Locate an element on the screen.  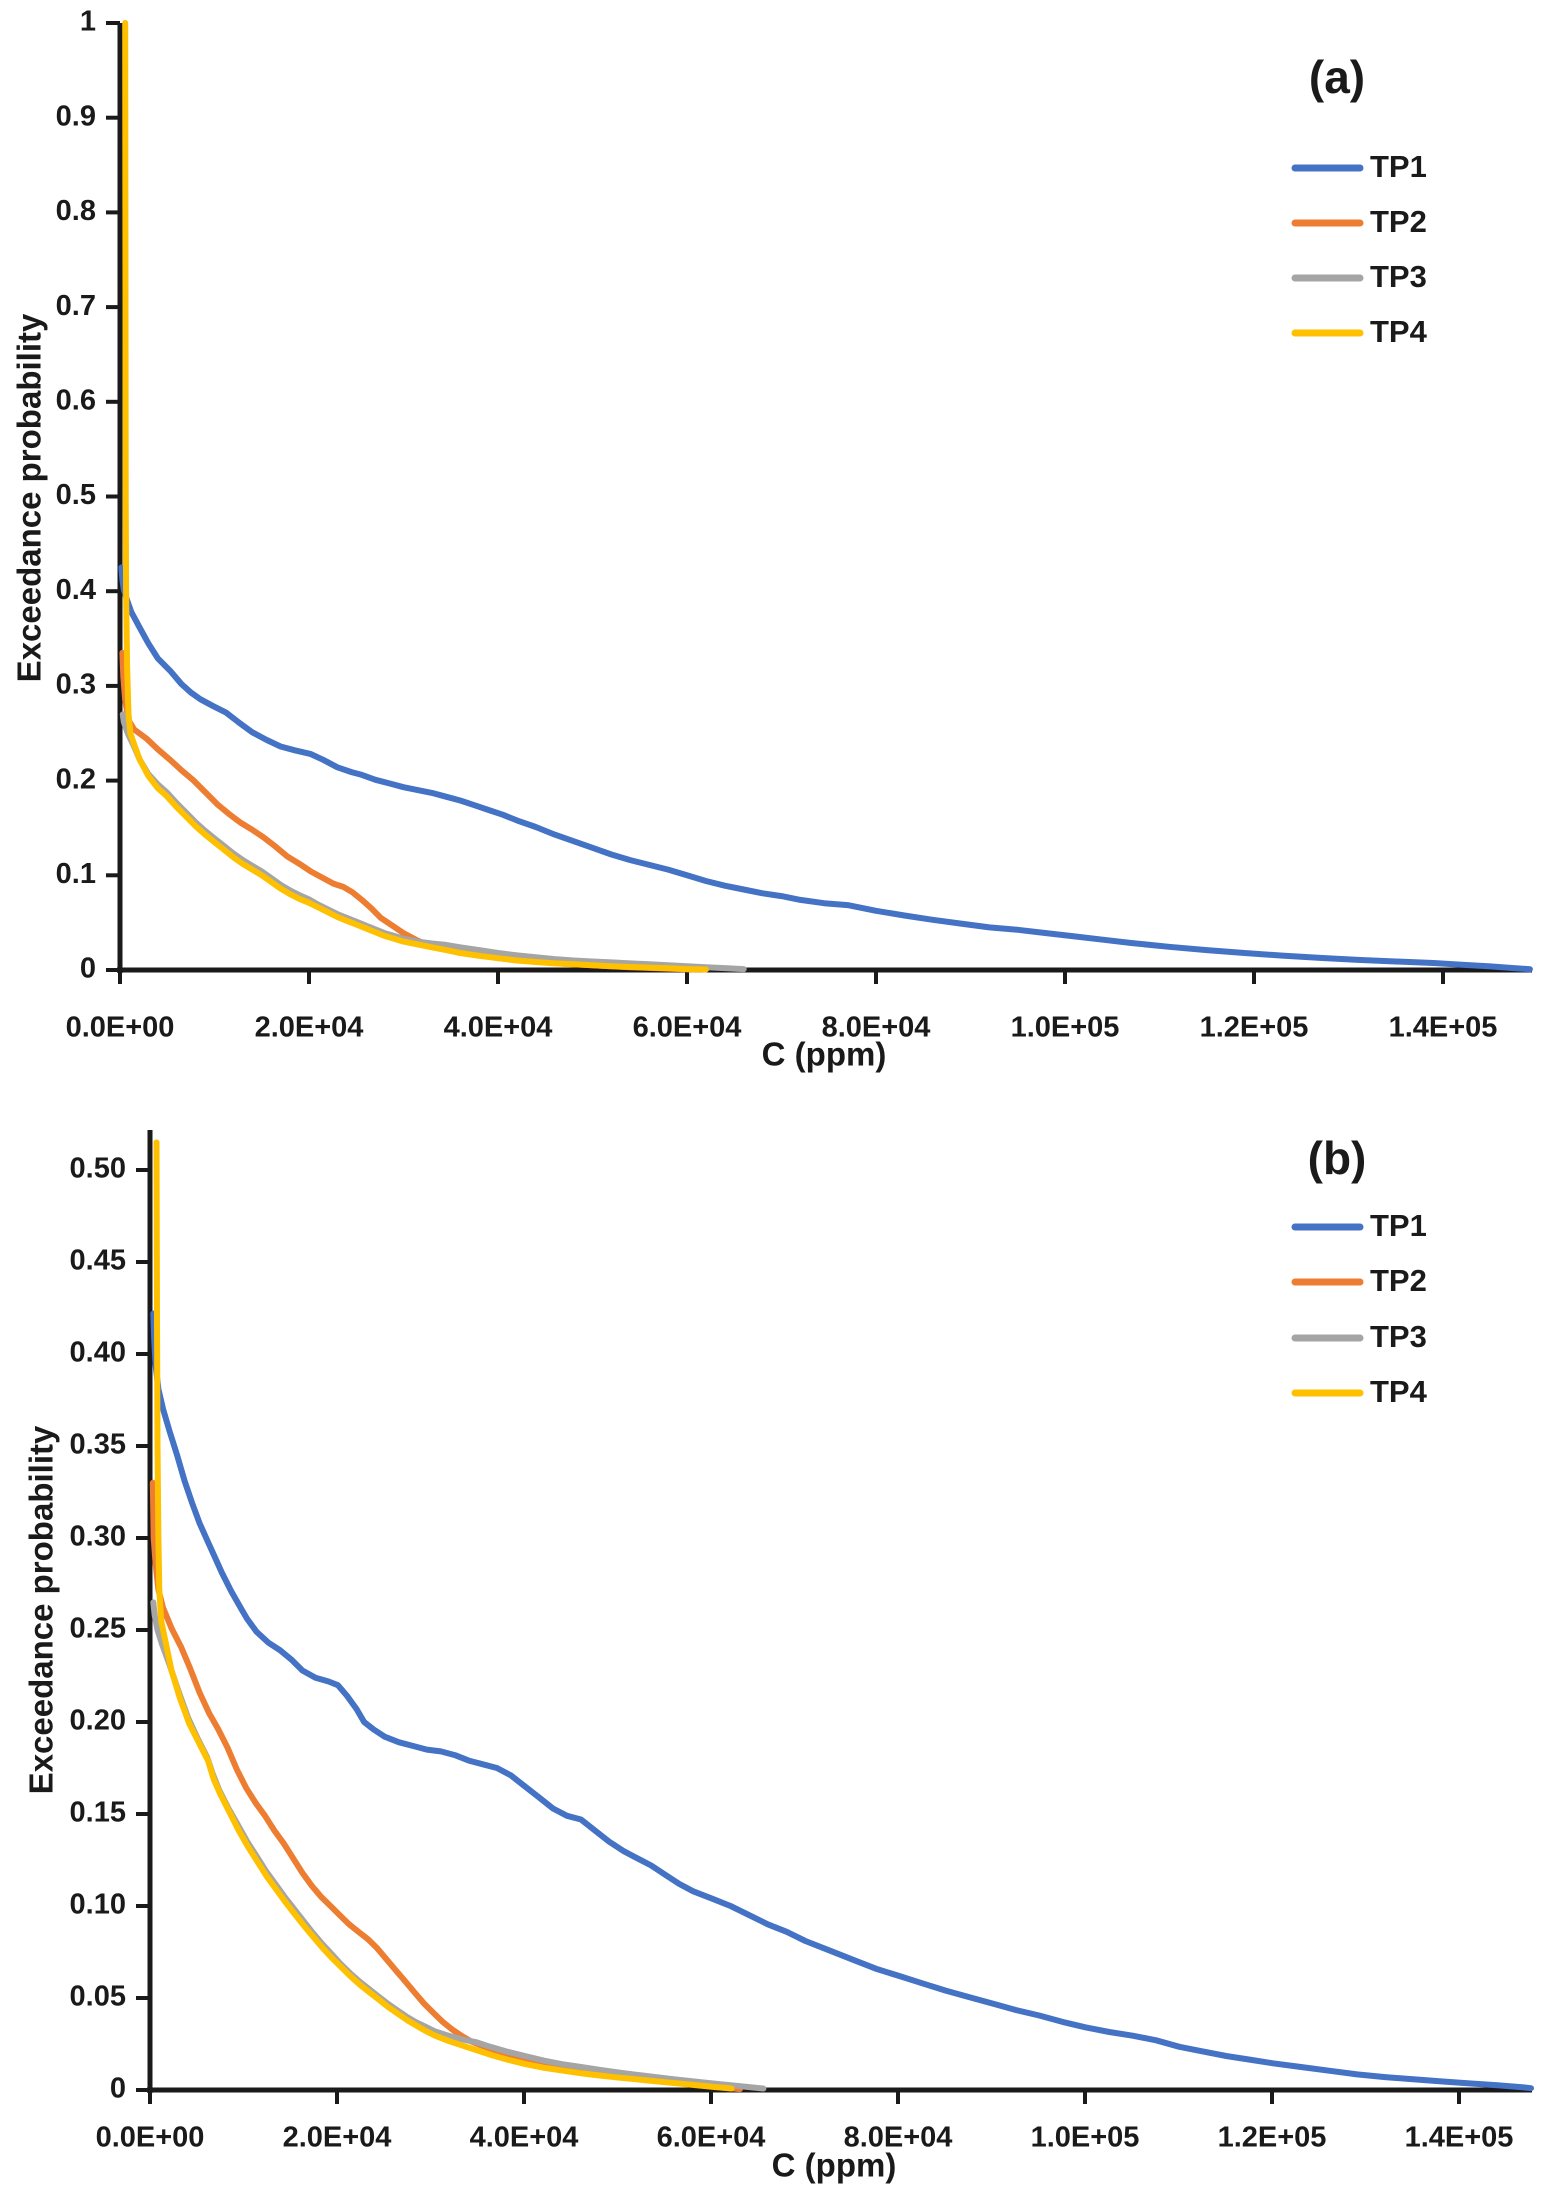
panel-label: (a) is located at coordinates (1337, 77).